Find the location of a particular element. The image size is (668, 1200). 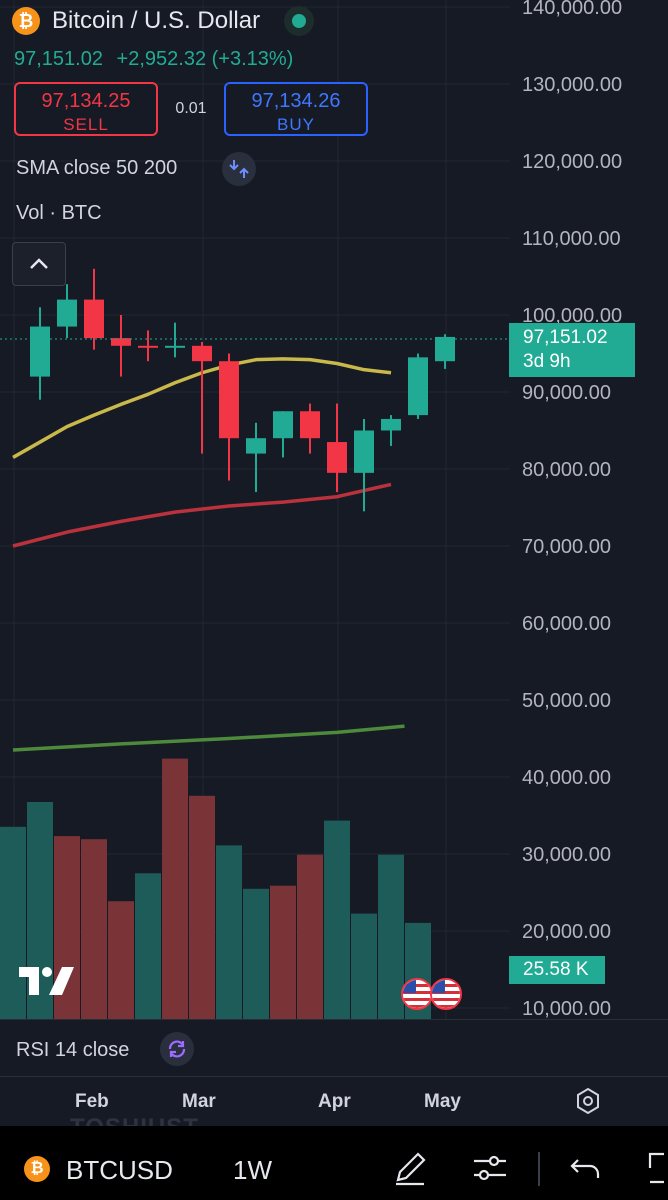

interval-selector: 1W is located at coordinates (252, 1170).